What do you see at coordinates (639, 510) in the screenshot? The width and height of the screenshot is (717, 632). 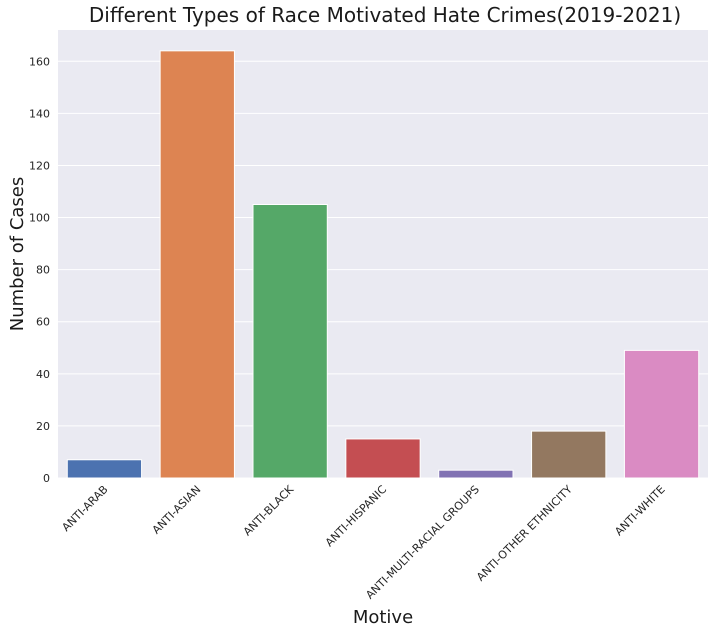 I see `x-tick-label: ANTI-WHITE` at bounding box center [639, 510].